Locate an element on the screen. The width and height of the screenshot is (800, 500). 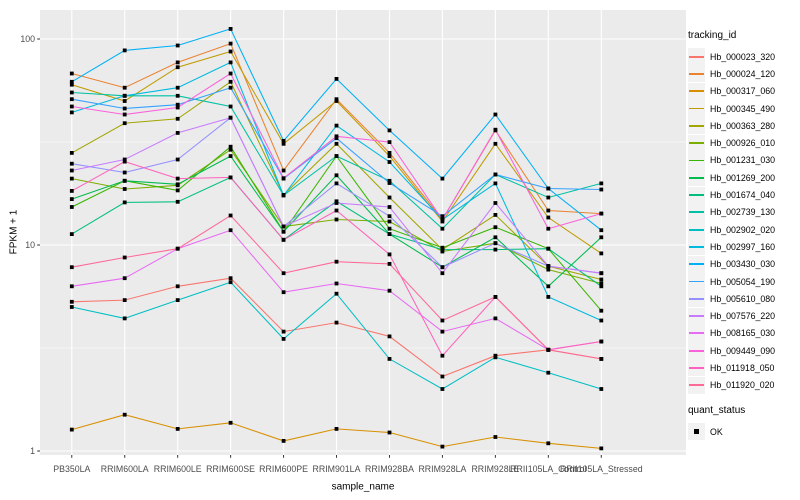
legend-label: Hb_000023_320 is located at coordinates (743, 56).